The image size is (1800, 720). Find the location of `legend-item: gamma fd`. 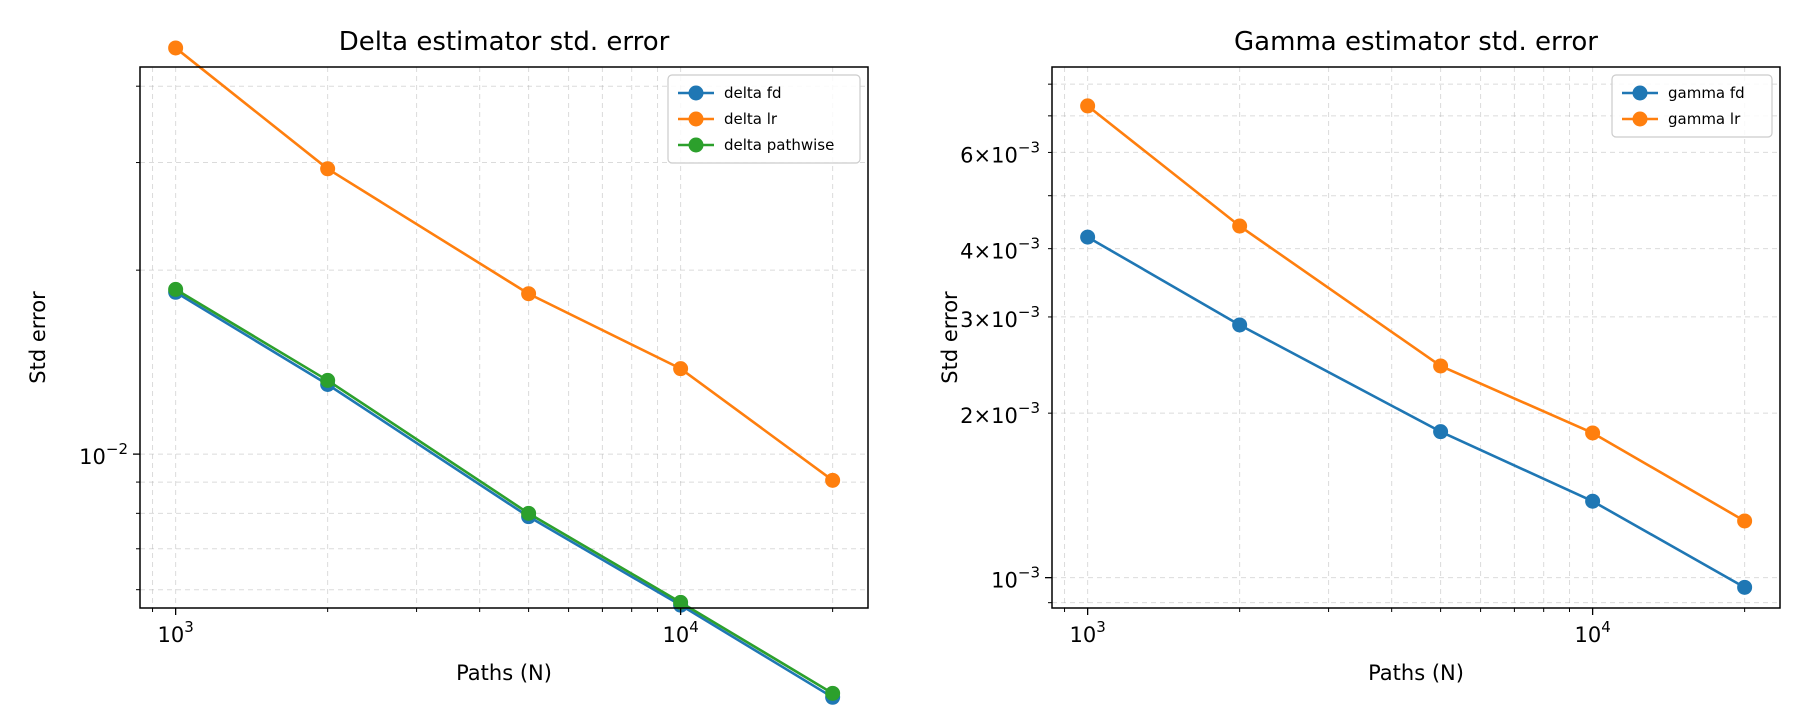

legend-item: gamma fd is located at coordinates (1683, 93).